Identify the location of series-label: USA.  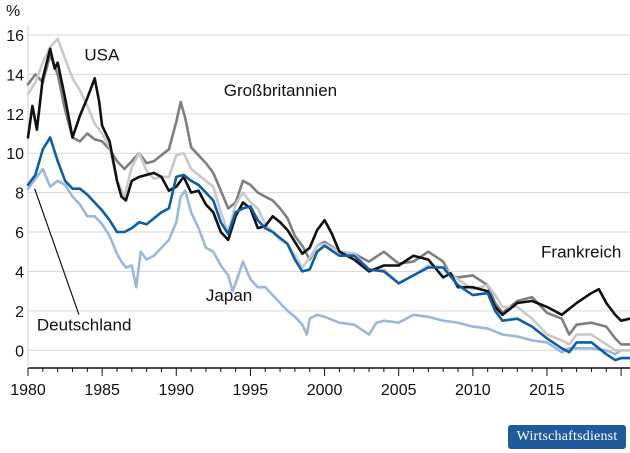
(102, 55).